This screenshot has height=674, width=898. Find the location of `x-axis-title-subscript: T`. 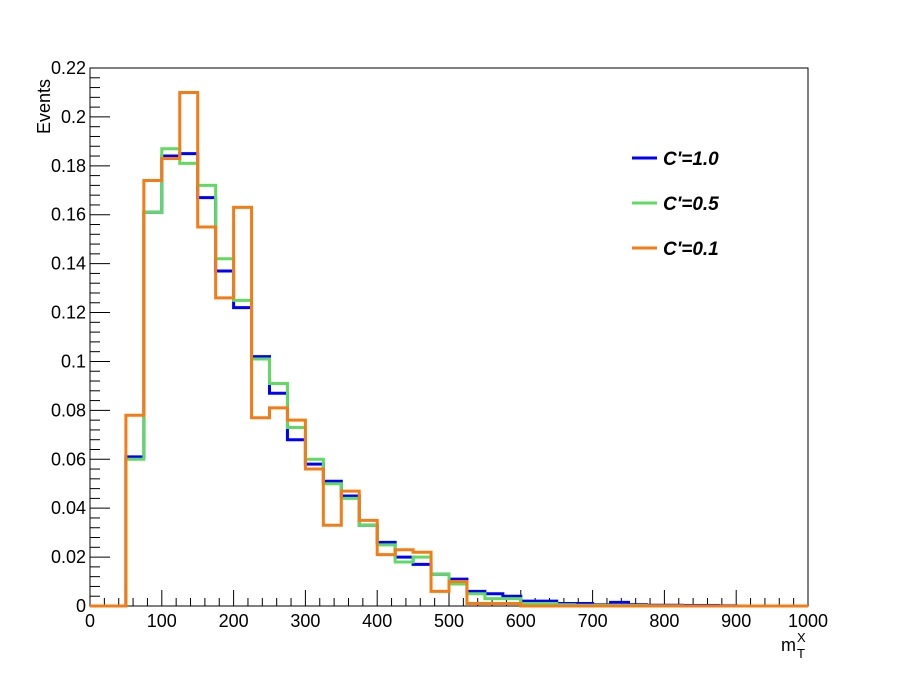

x-axis-title-subscript: T is located at coordinates (801, 653).